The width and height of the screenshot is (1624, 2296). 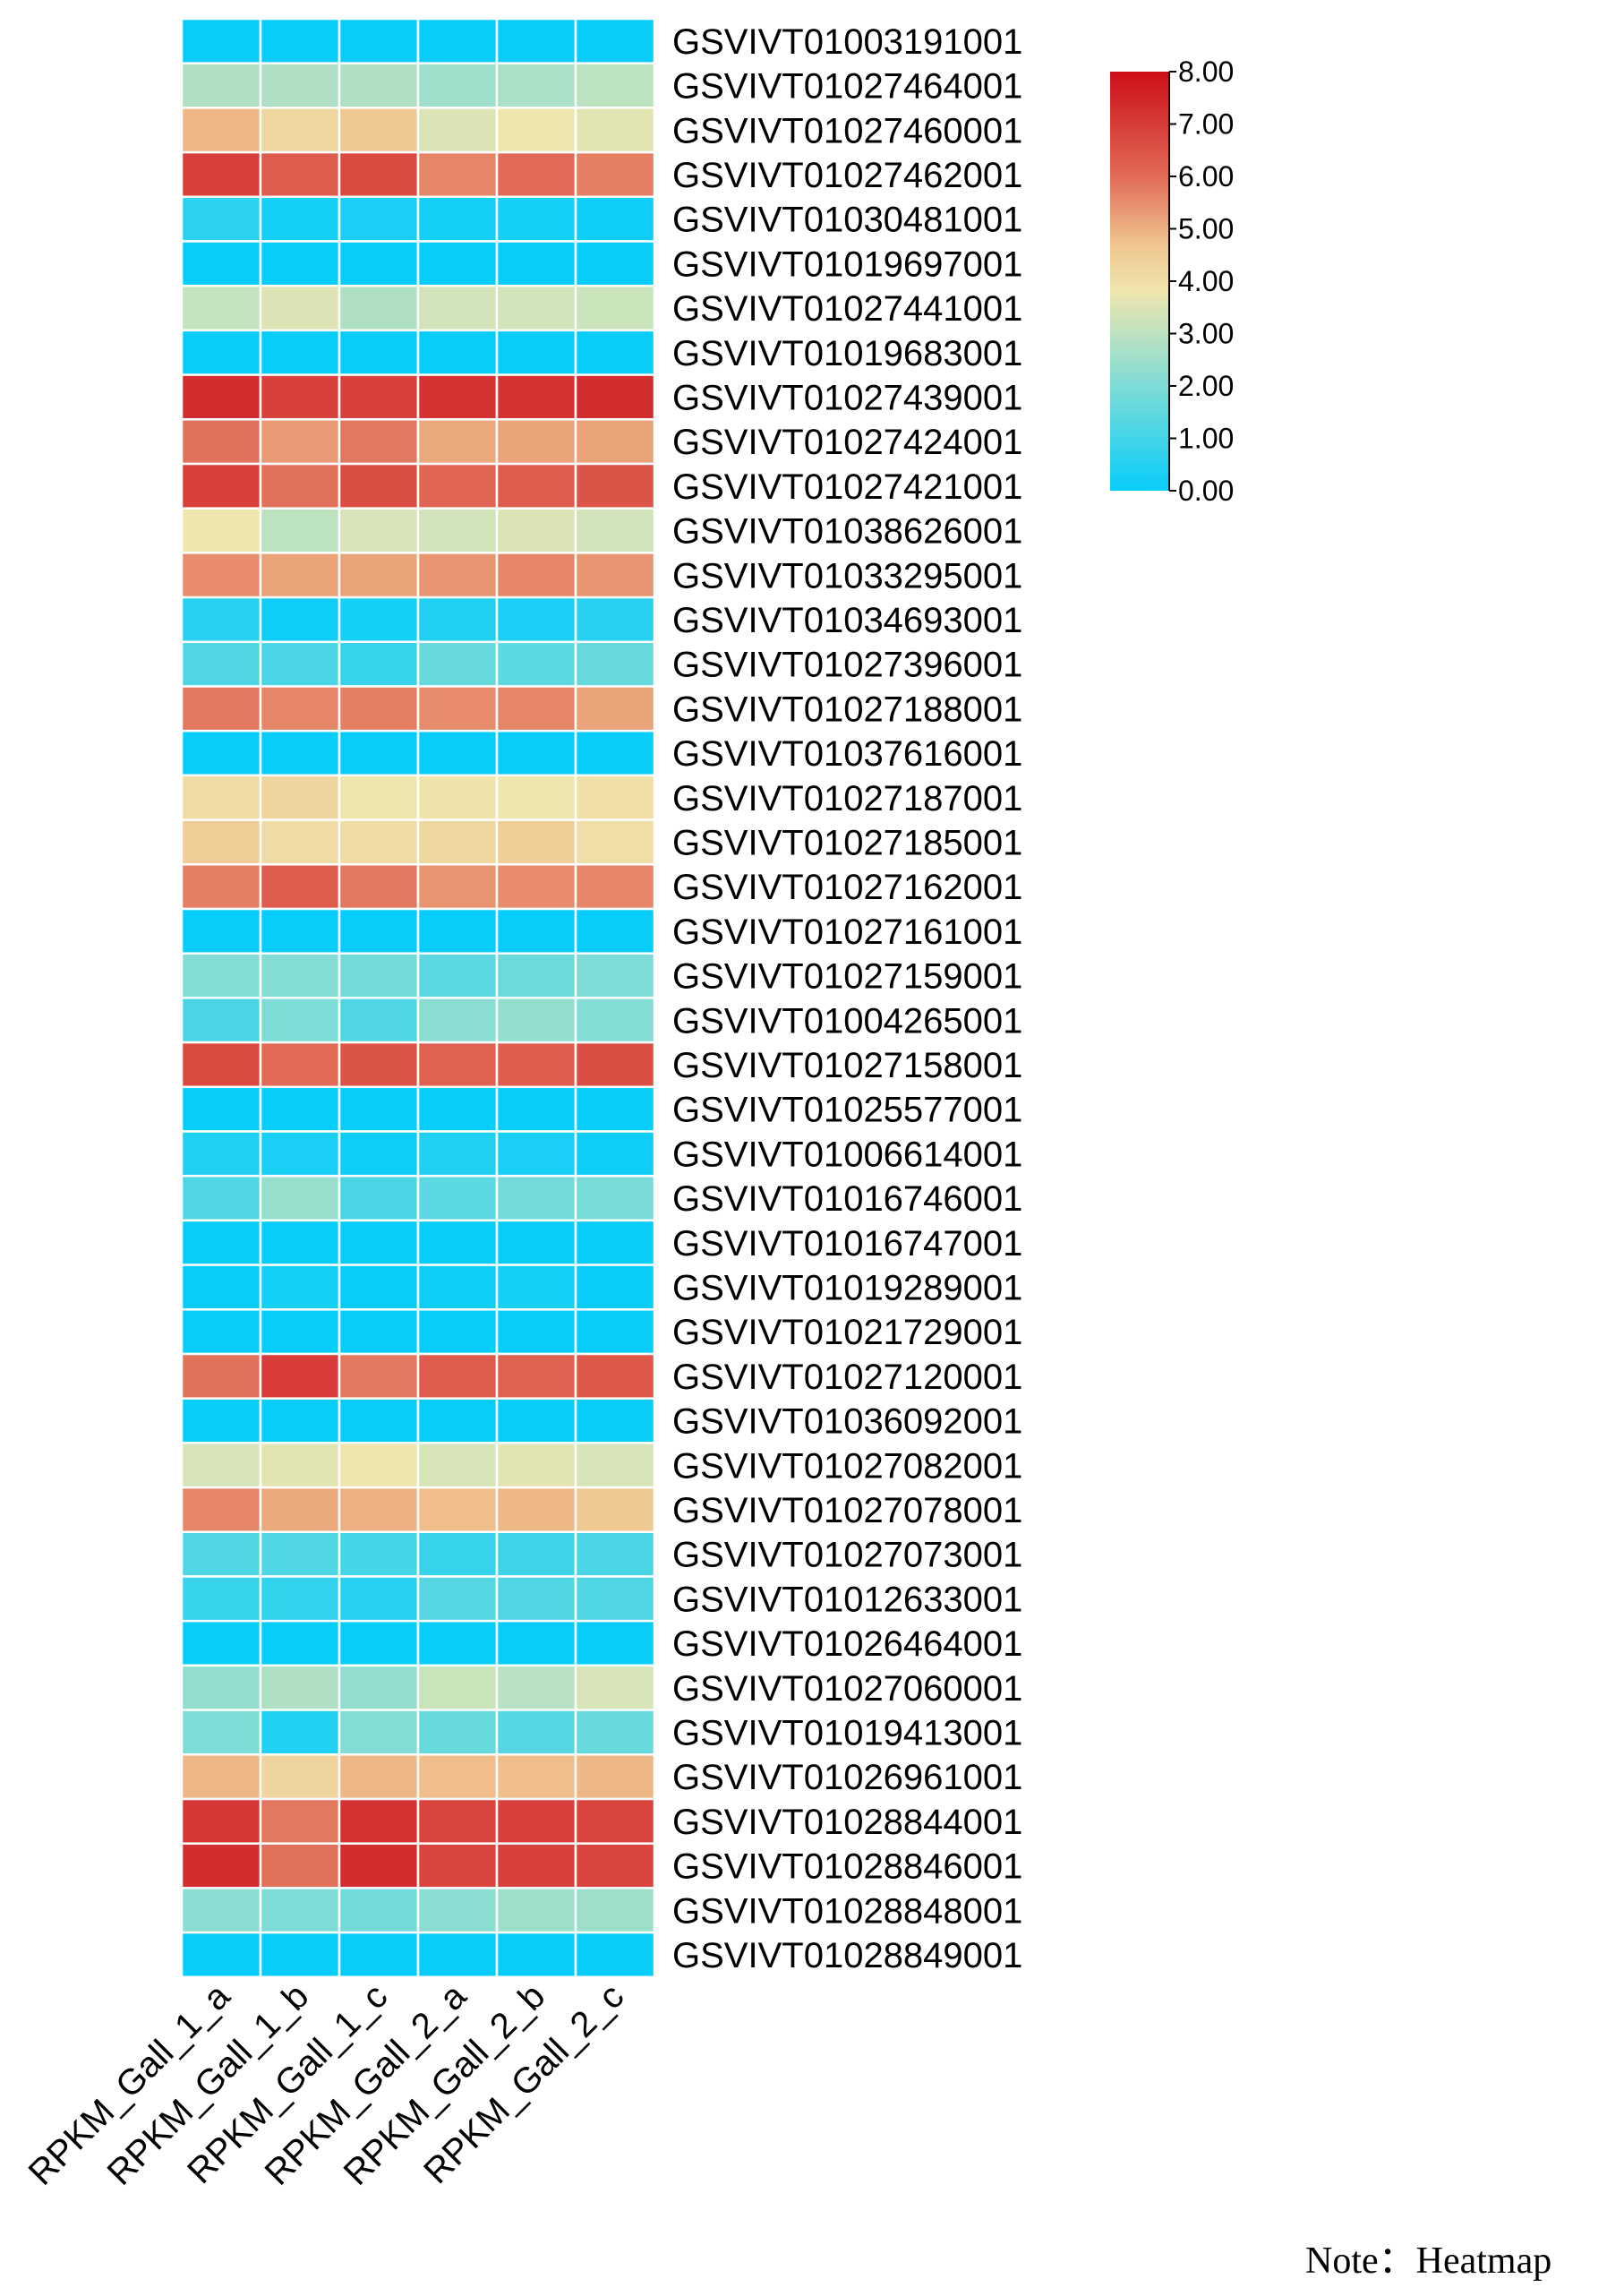 What do you see at coordinates (1428, 2261) in the screenshot?
I see `note-caption: Note：Heatmap` at bounding box center [1428, 2261].